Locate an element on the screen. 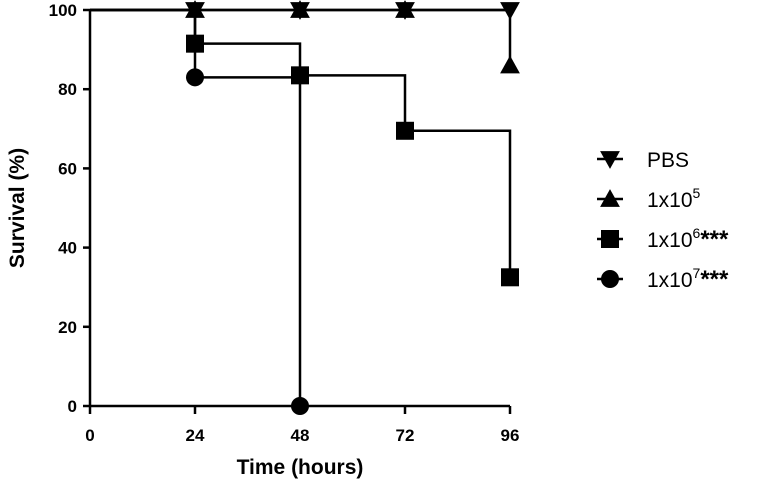 The image size is (758, 483). legend-label: 1x107*** is located at coordinates (688, 279).